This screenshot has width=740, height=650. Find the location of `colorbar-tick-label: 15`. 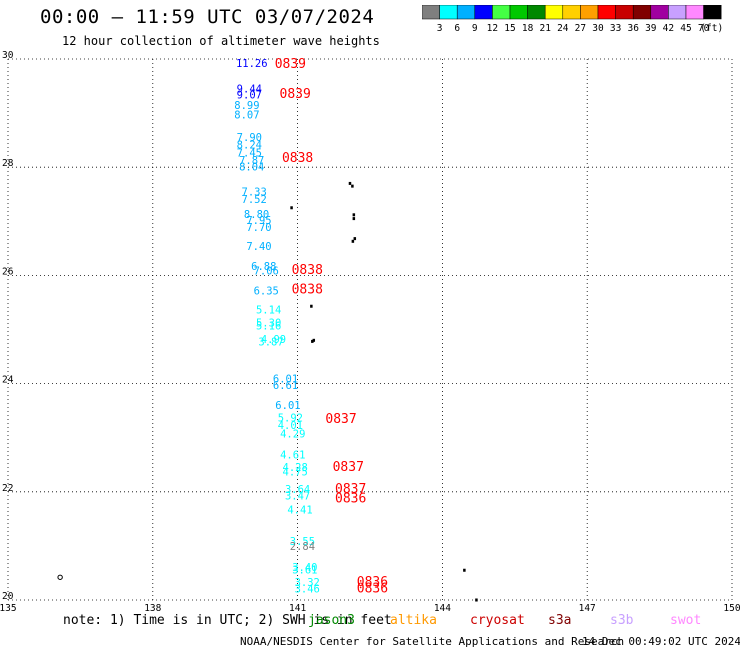

colorbar-tick-label: 15 is located at coordinates (509, 28).